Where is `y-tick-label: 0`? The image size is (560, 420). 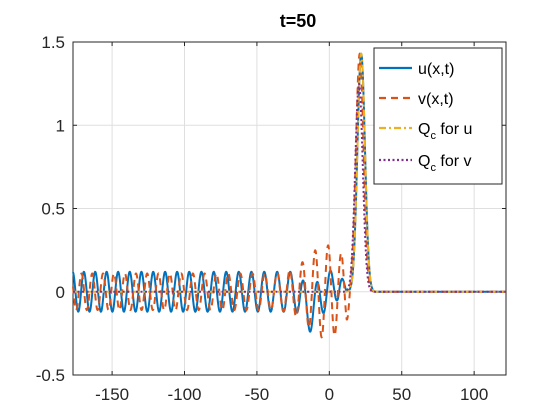 y-tick-label: 0 is located at coordinates (60, 292).